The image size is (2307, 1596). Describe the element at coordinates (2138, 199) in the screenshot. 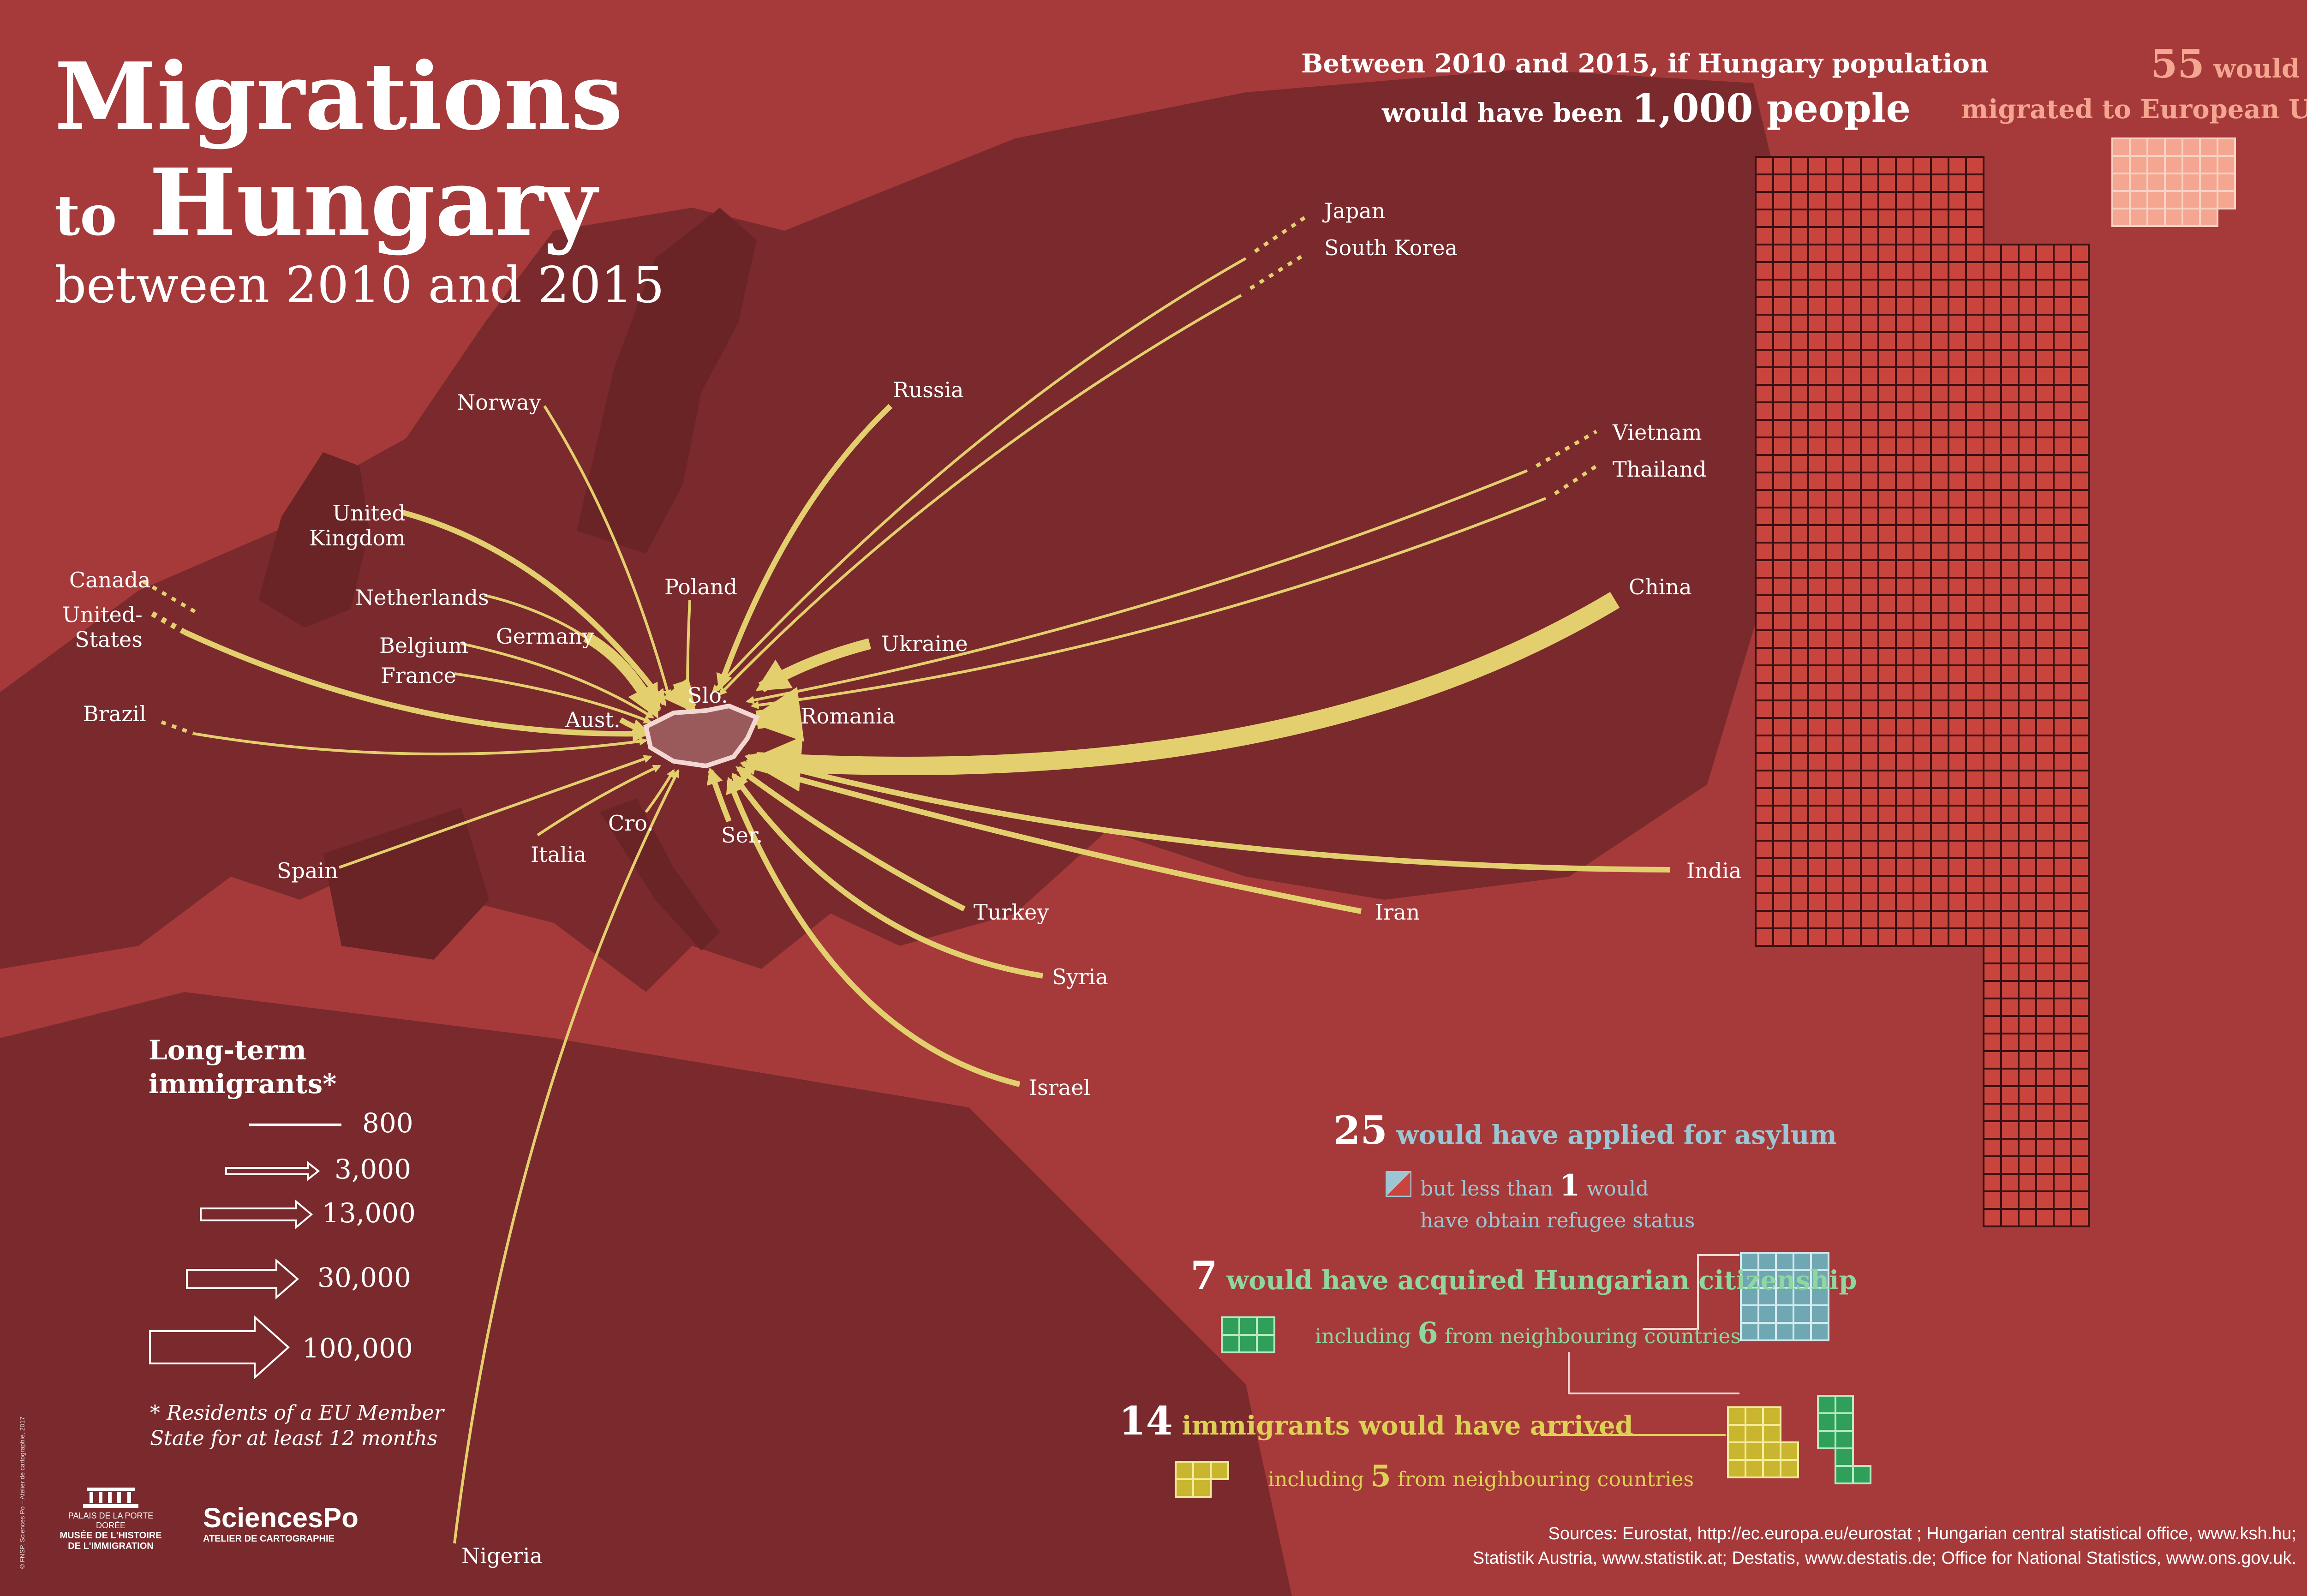

I see `emigrant-cell` at that location.